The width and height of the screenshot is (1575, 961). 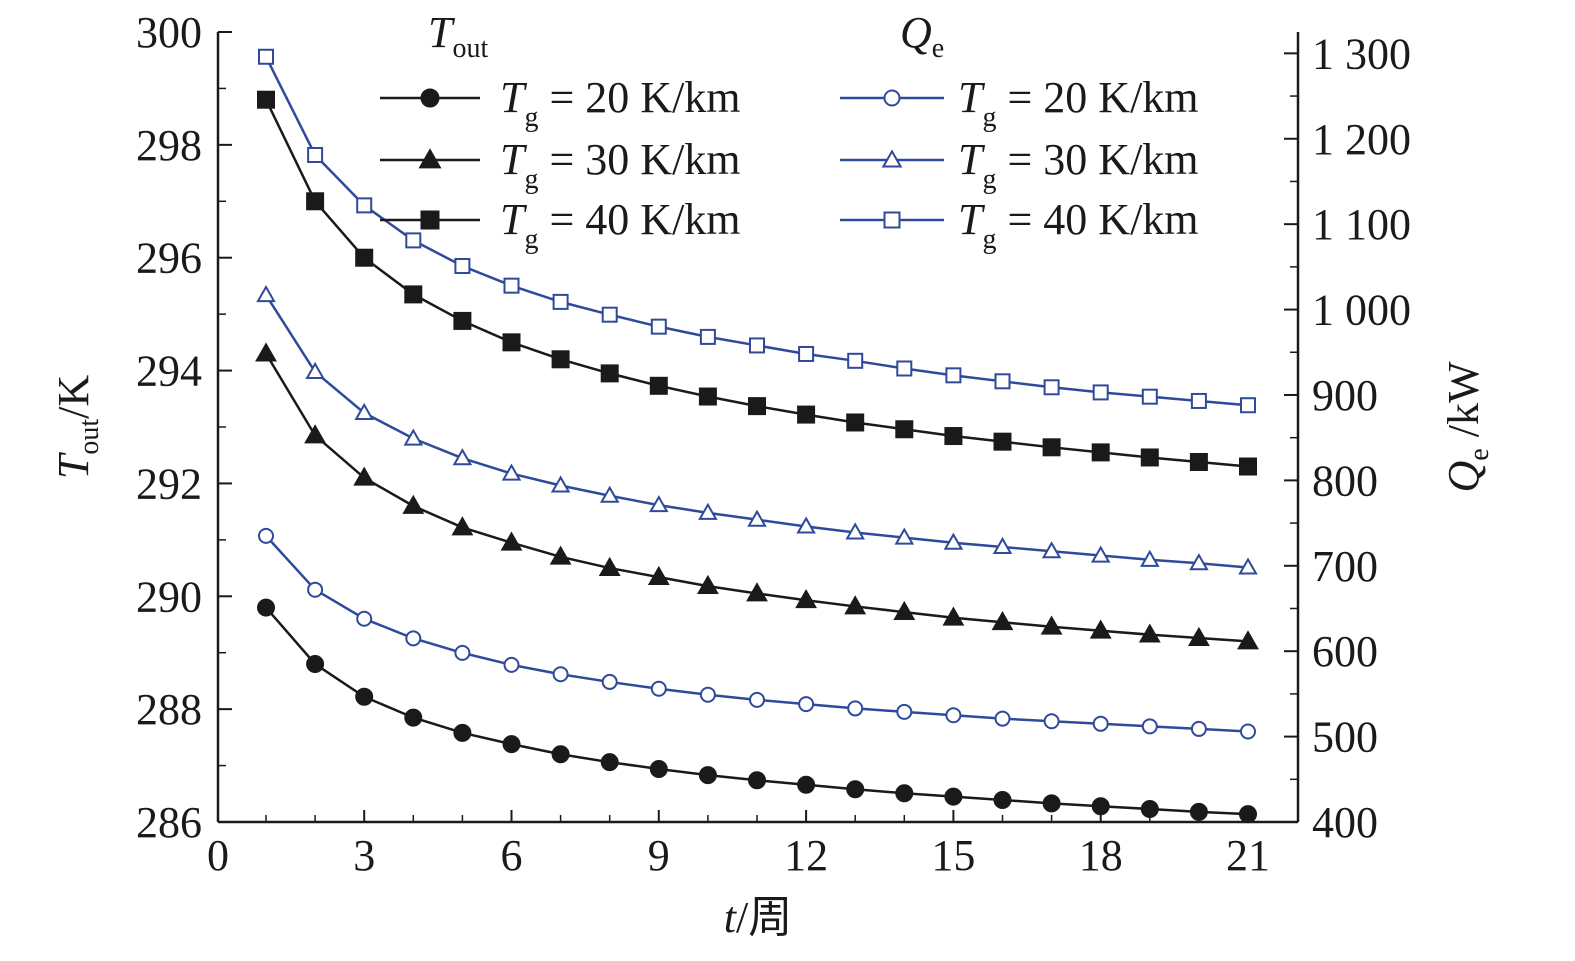 What do you see at coordinates (218, 855) in the screenshot?
I see `x-tick-label: 0` at bounding box center [218, 855].